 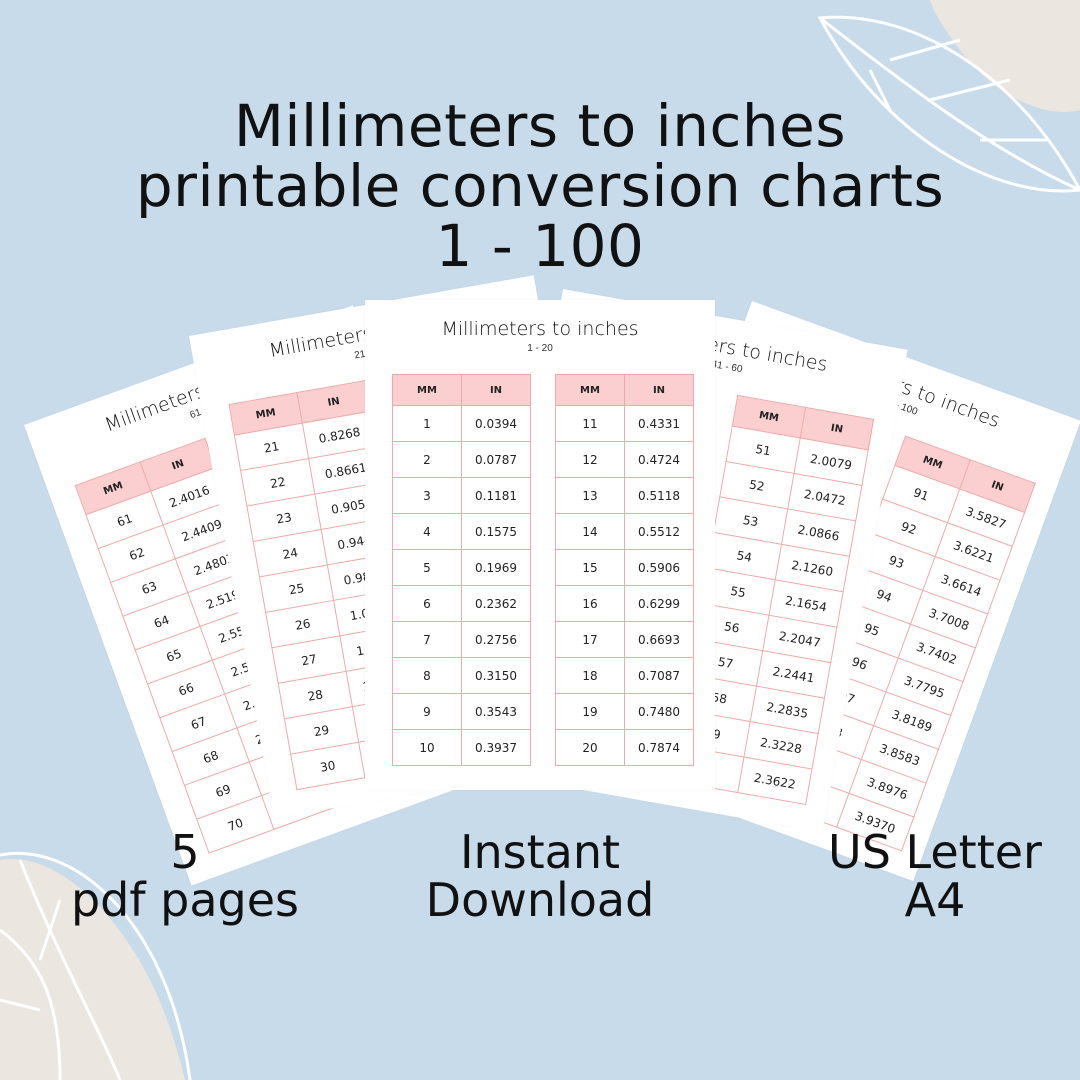 I want to click on download-label: Instant Download, so click(x=540, y=876).